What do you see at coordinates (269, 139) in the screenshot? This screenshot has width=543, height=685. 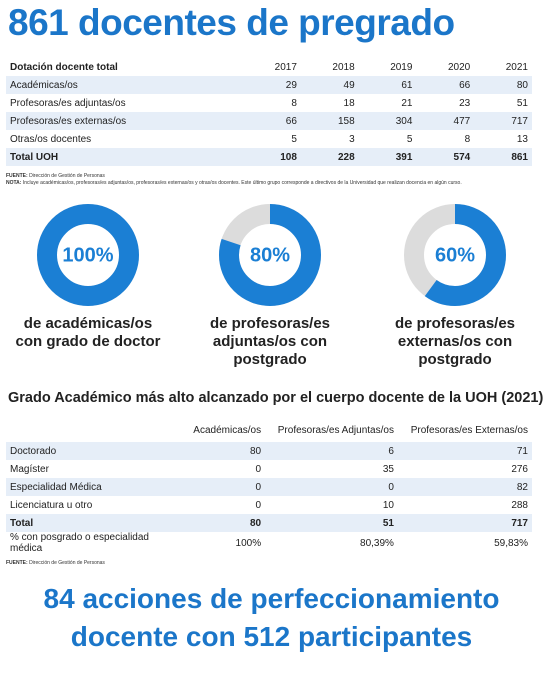 I see `table-row: Otras/os docentes 5 3 5 8 13` at bounding box center [269, 139].